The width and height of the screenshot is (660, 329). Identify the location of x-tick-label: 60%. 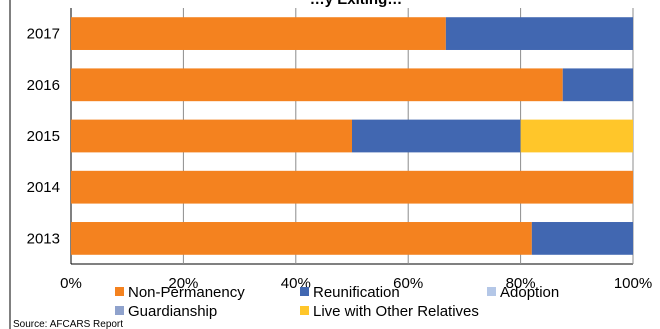
(408, 283).